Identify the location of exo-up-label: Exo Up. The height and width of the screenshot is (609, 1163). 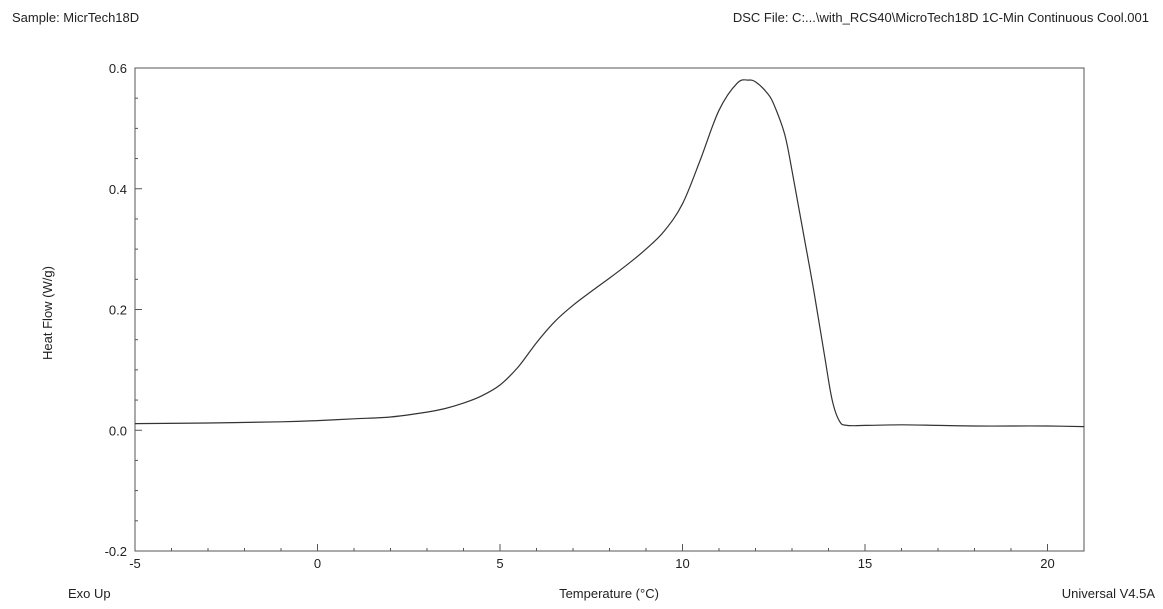
(89, 593).